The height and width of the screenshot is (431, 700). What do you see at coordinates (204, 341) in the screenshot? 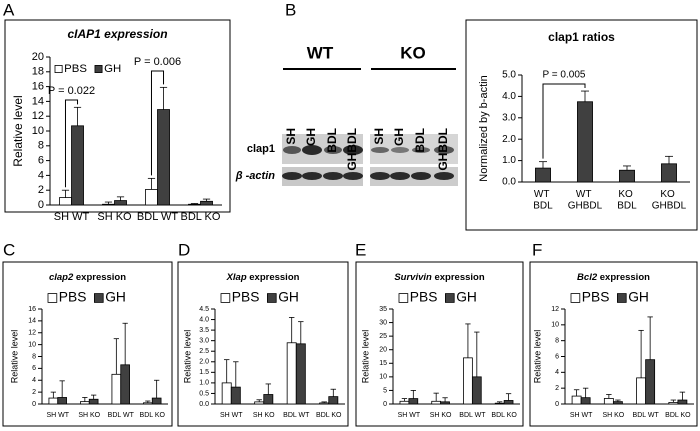
I see `y-tick-label: 3.0` at bounding box center [204, 341].